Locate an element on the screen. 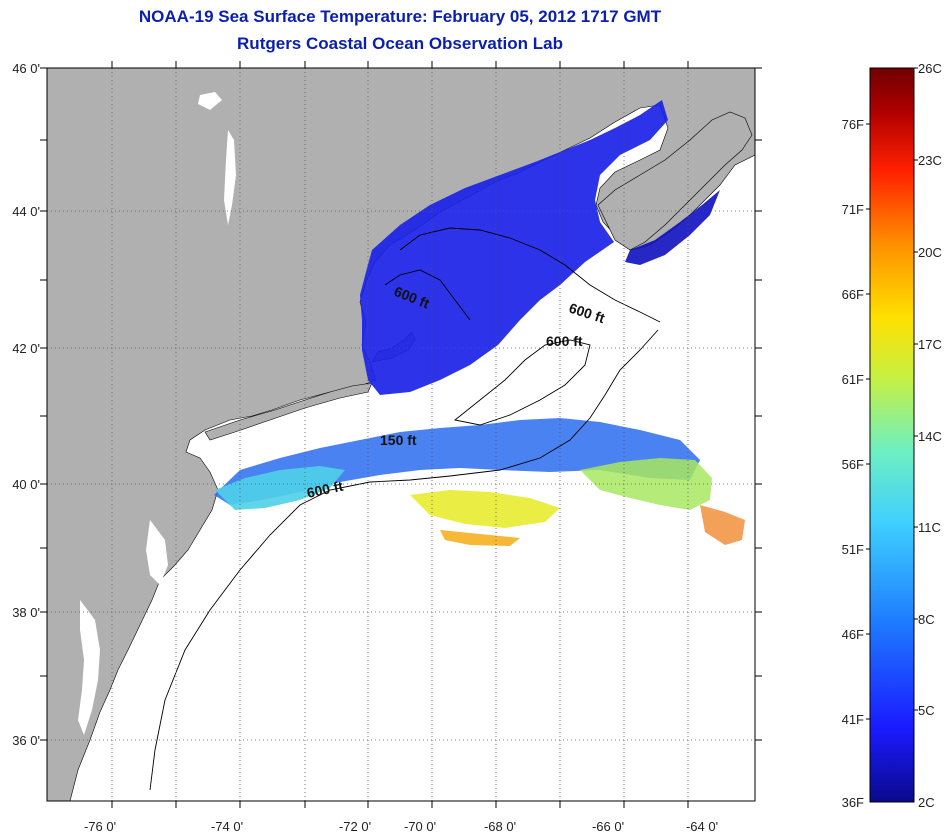 This screenshot has width=944, height=840. lon-label-66: -66 0' is located at coordinates (608, 826).